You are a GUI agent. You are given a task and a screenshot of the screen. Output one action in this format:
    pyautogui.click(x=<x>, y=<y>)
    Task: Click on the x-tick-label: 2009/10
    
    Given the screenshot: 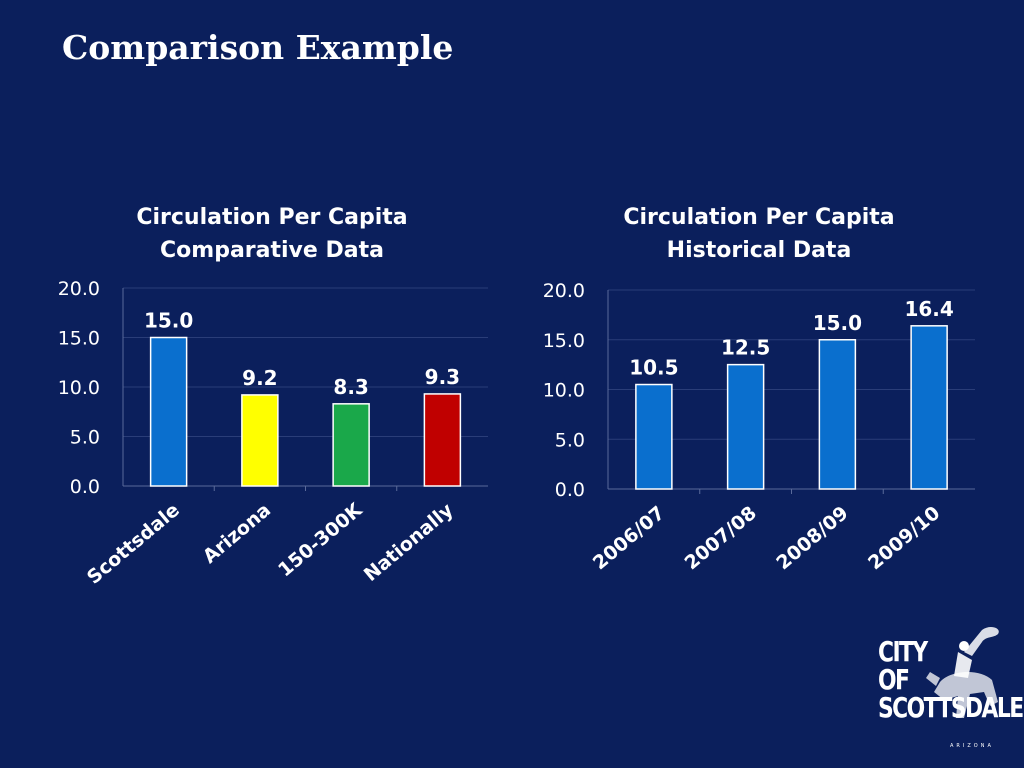 What is the action you would take?
    pyautogui.click(x=904, y=538)
    